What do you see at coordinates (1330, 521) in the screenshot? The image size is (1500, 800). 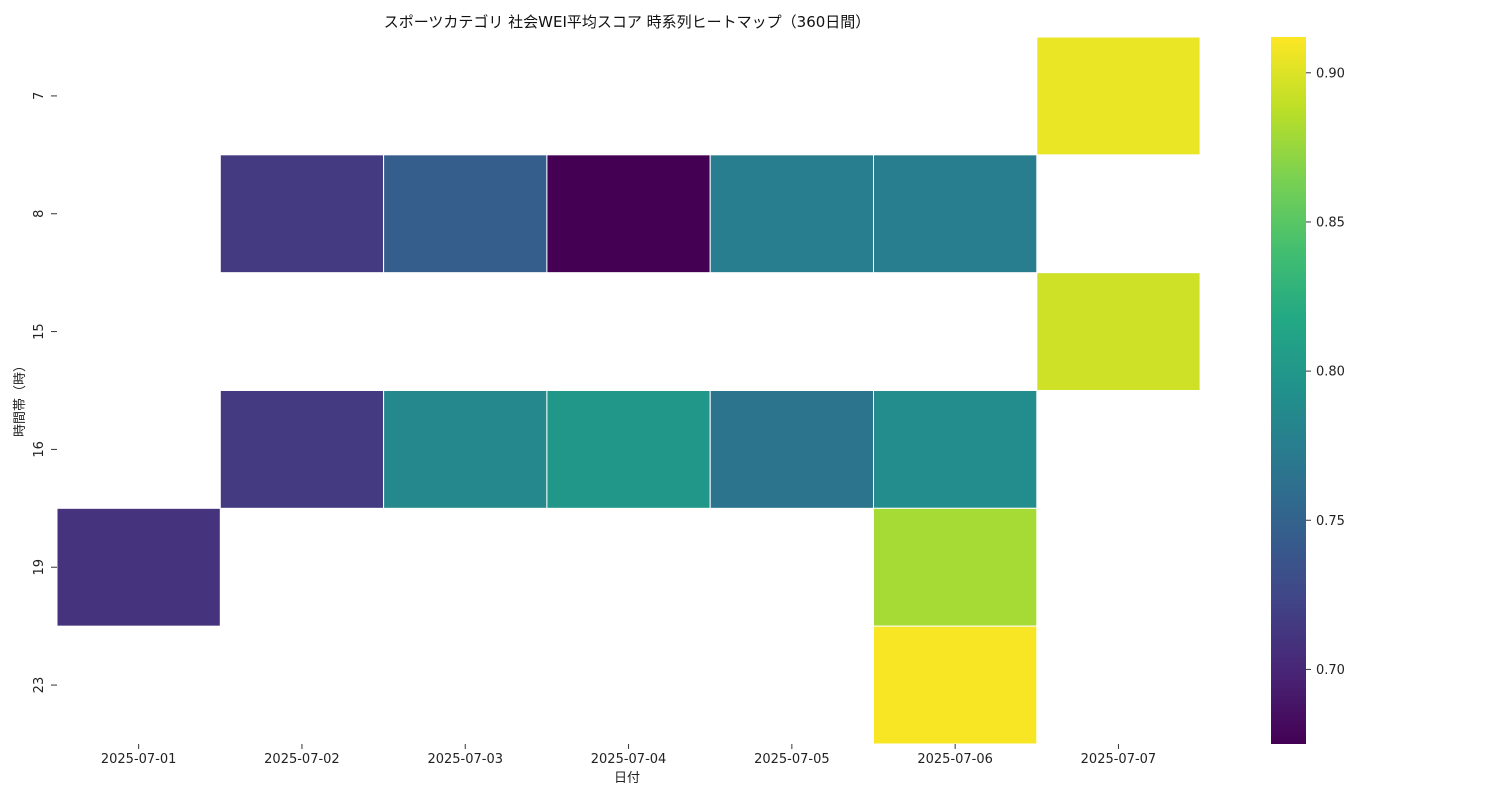 I see `colorbar-tick-label: 0.75` at bounding box center [1330, 521].